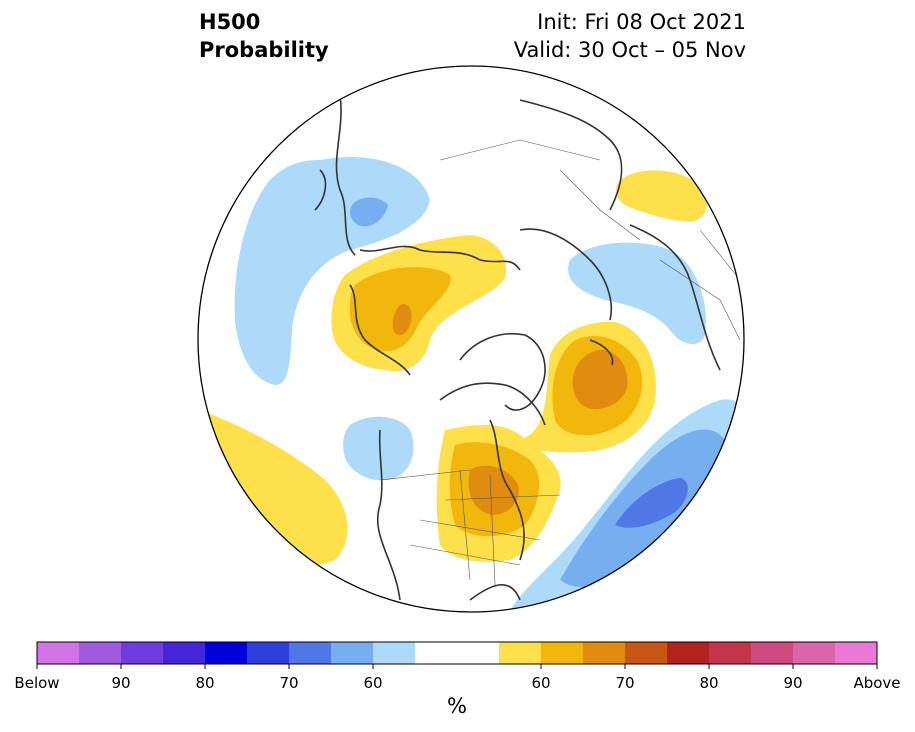 The height and width of the screenshot is (732, 915). Describe the element at coordinates (877, 683) in the screenshot. I see `colorbar-tick-label: Above` at that location.